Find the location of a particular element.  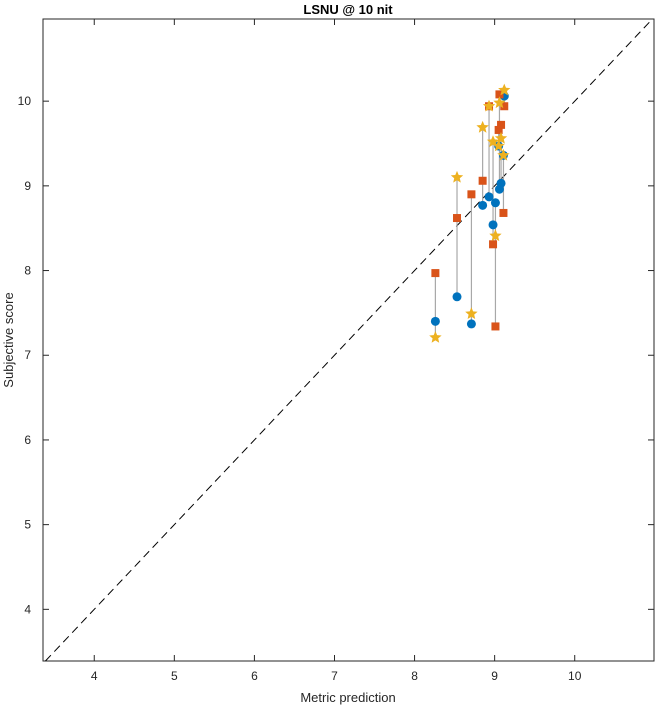

chart-title: LSNU @ 10 nit is located at coordinates (348, 9).